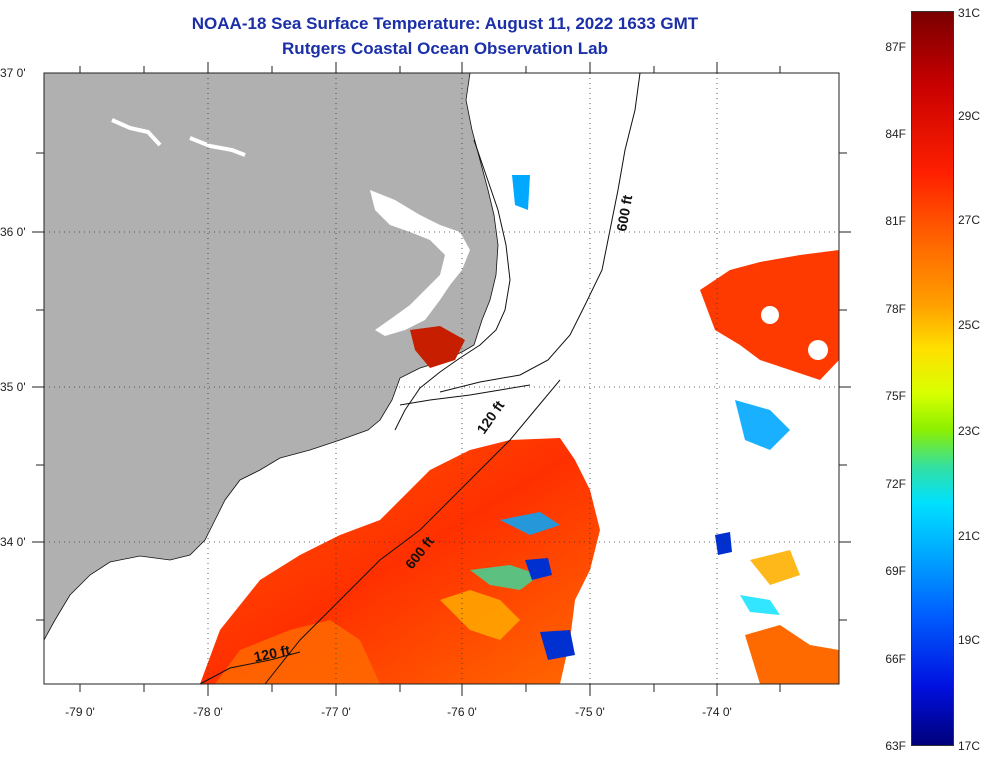  I want to click on colorbar-c-label: 27C, so click(969, 220).